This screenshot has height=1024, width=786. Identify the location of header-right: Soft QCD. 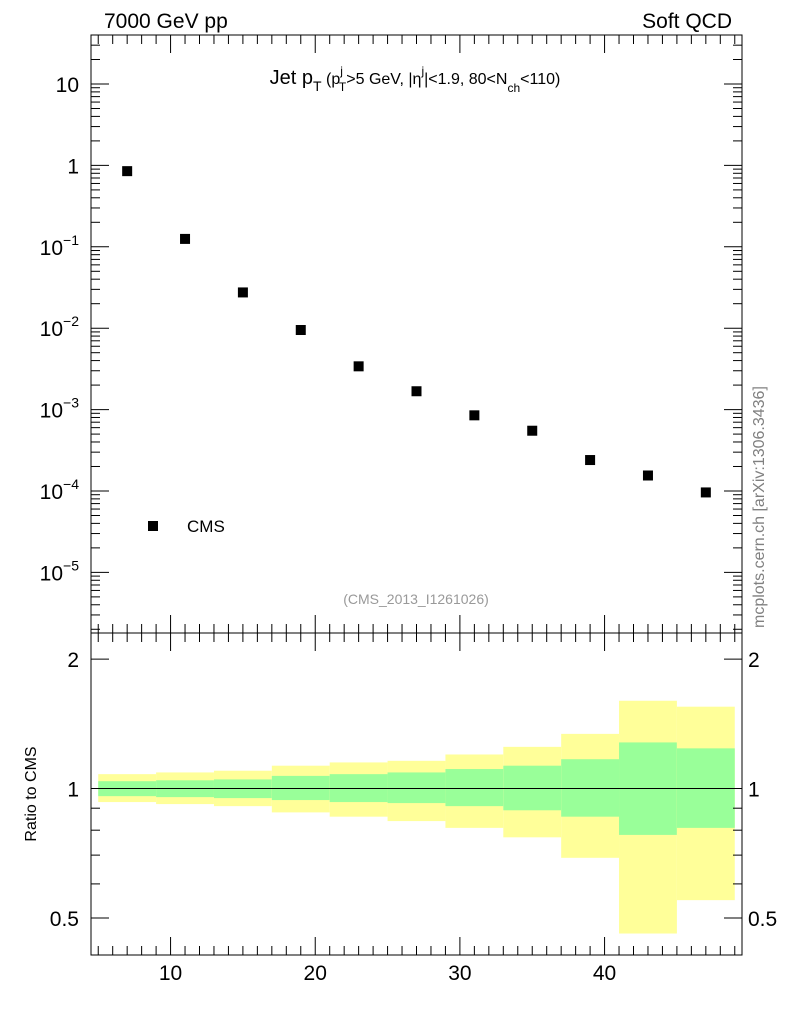
(687, 21).